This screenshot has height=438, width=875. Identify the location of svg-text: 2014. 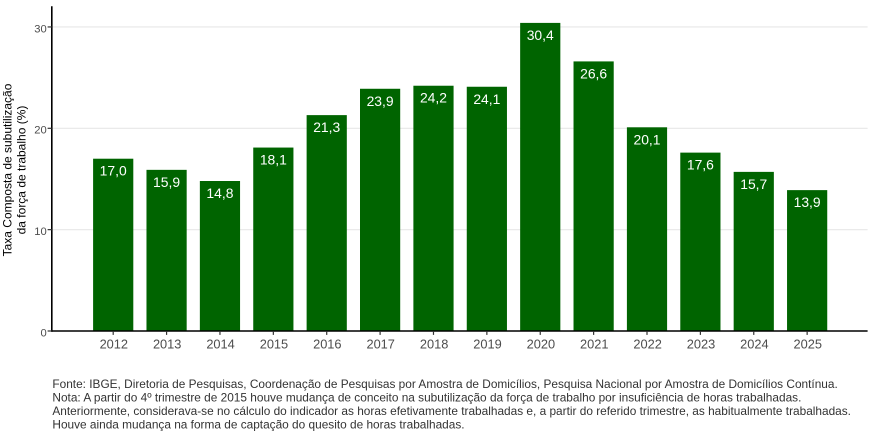
(220, 344).